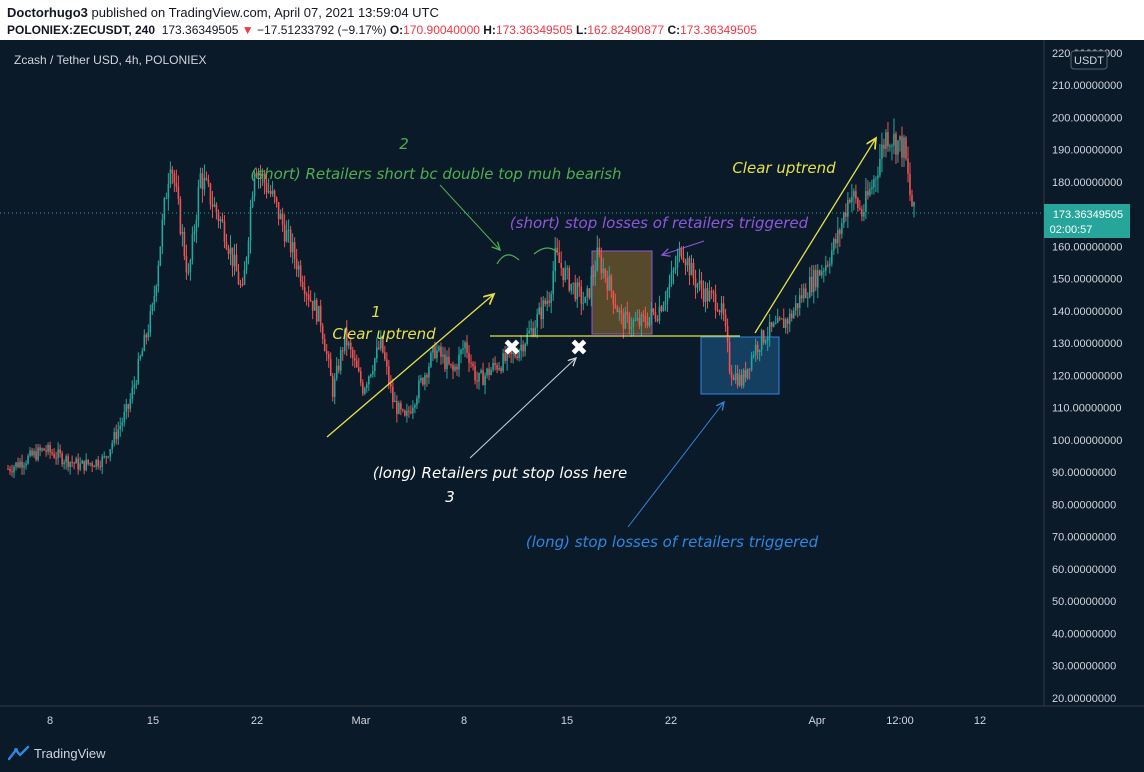  Describe the element at coordinates (1087, 183) in the screenshot. I see `price-tick-label: 180.00000000` at that location.